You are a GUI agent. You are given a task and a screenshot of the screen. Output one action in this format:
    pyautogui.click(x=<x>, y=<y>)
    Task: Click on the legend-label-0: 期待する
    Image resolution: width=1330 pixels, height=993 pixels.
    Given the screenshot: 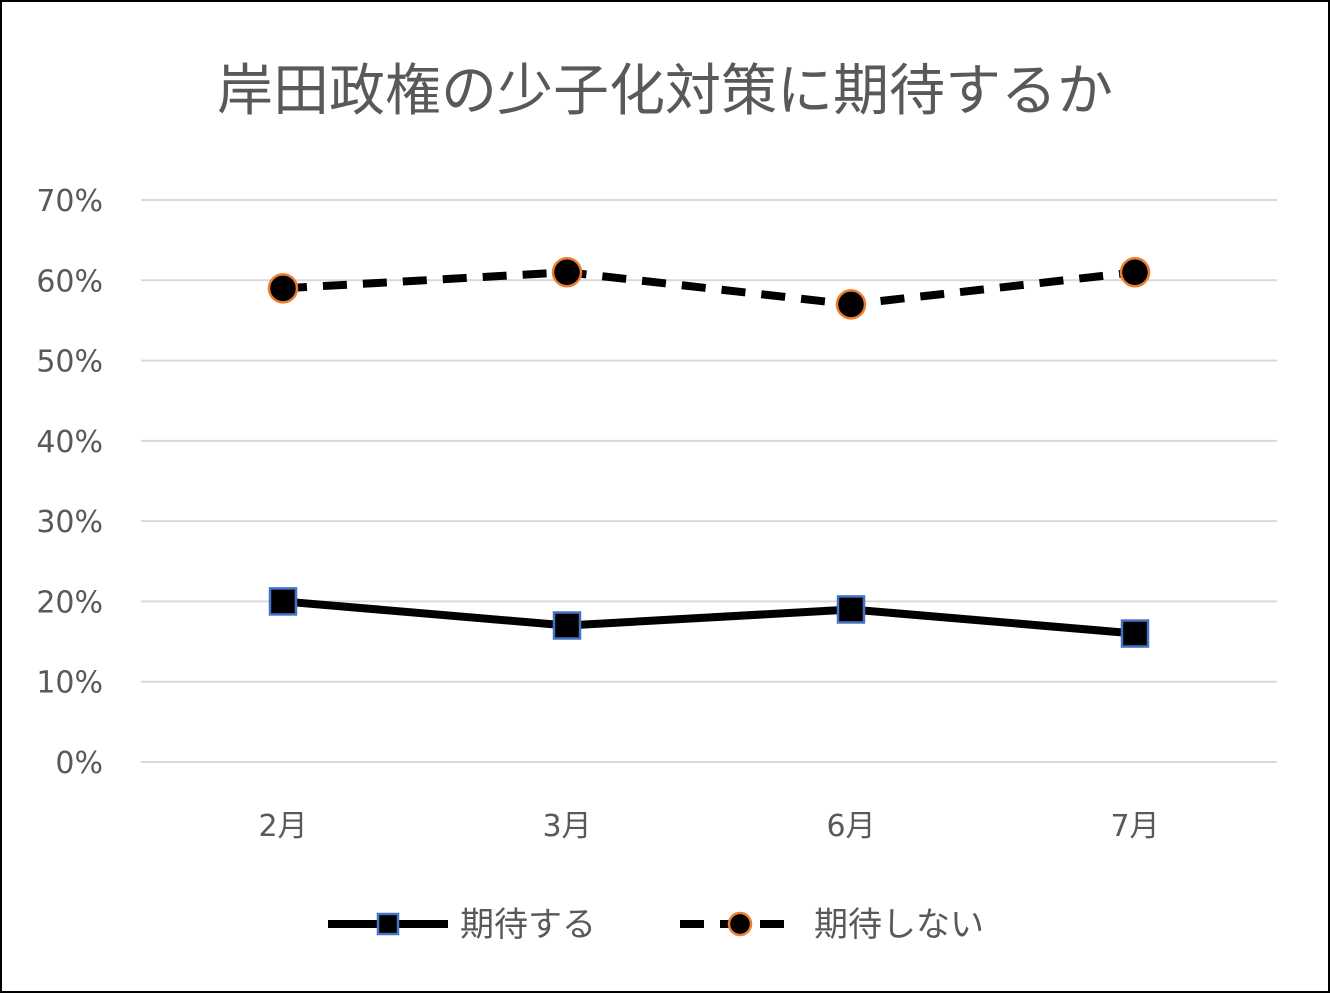 What is the action you would take?
    pyautogui.click(x=528, y=925)
    